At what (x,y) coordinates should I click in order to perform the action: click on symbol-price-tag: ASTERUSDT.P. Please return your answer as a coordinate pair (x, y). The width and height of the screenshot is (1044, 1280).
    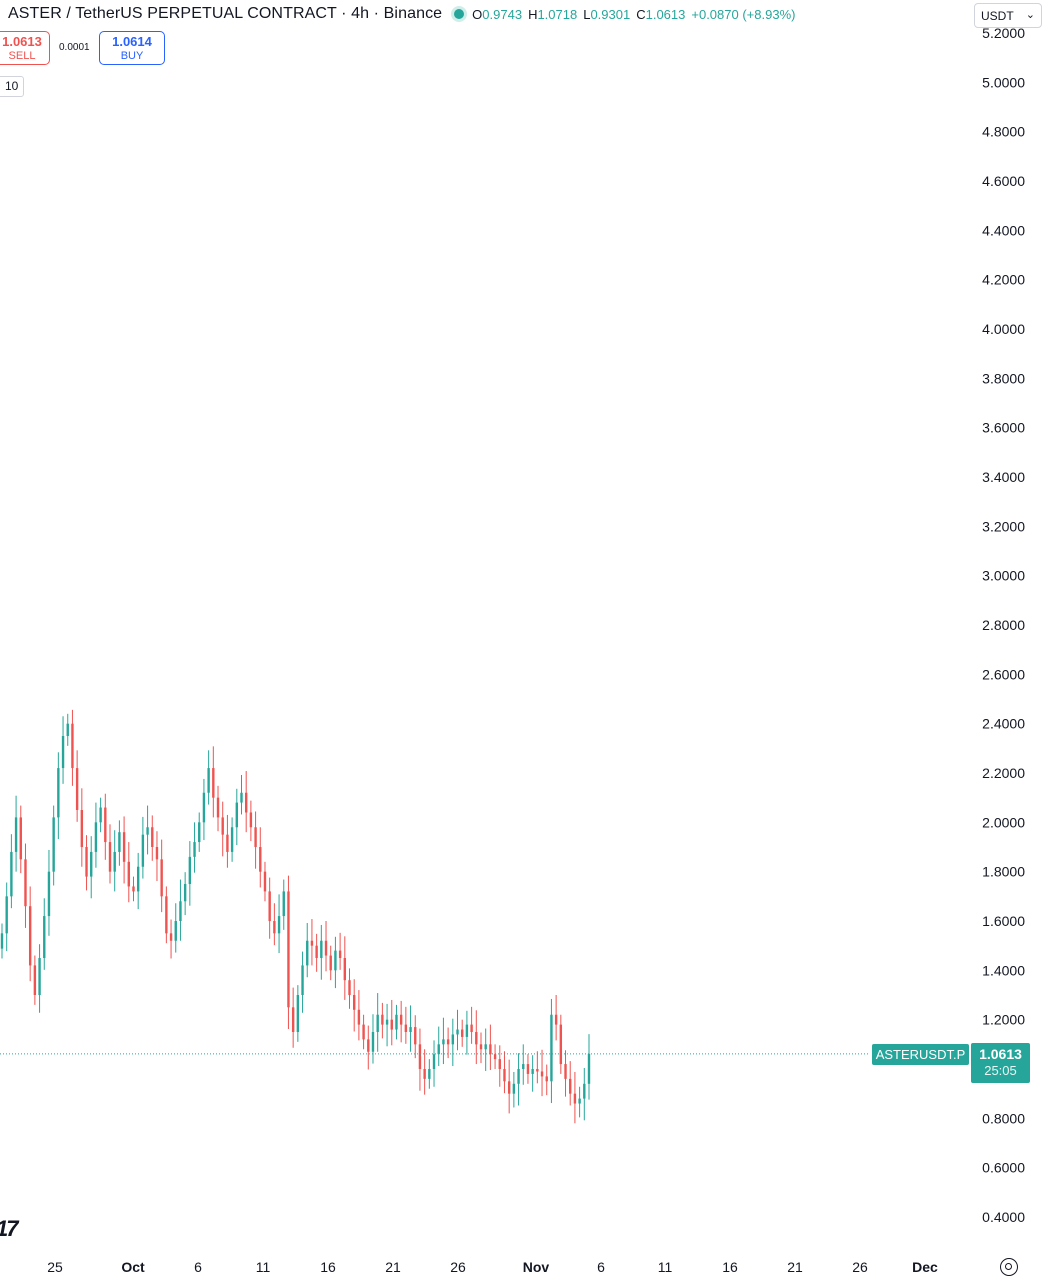
    Looking at the image, I should click on (920, 1054).